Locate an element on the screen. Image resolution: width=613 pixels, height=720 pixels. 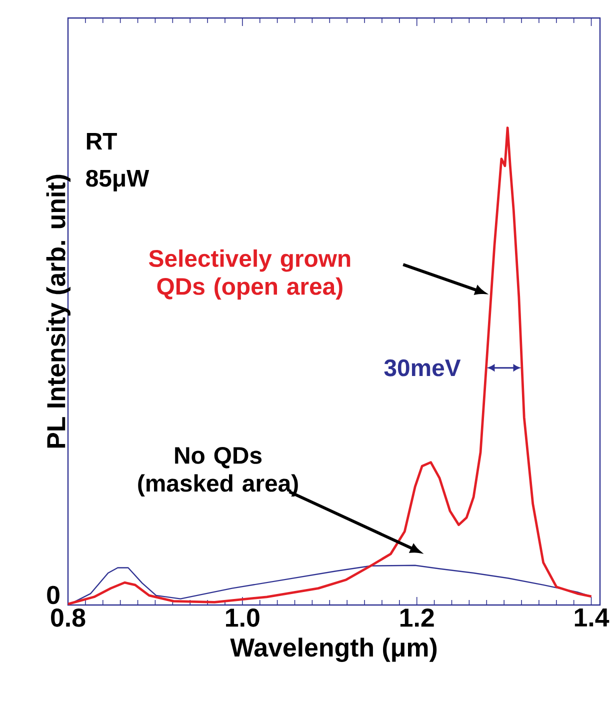
x-tick-label: 0.8 is located at coordinates (68, 617).